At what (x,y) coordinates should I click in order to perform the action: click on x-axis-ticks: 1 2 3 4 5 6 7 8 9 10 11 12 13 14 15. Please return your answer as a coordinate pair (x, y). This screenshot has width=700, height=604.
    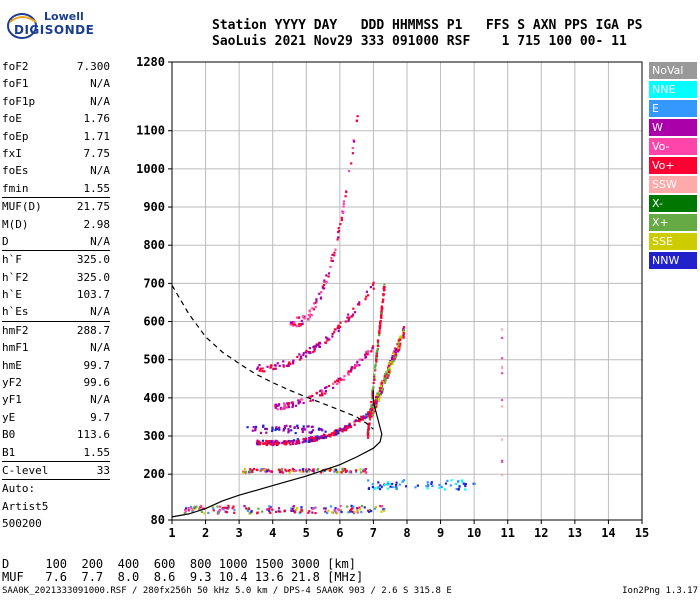
    Looking at the image, I should click on (408, 530).